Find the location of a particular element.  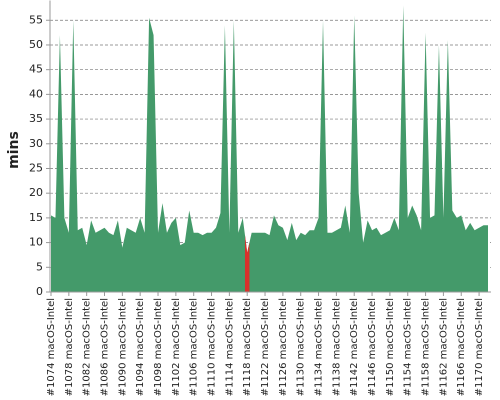

y-tick-label: 40 is located at coordinates (36, 93).